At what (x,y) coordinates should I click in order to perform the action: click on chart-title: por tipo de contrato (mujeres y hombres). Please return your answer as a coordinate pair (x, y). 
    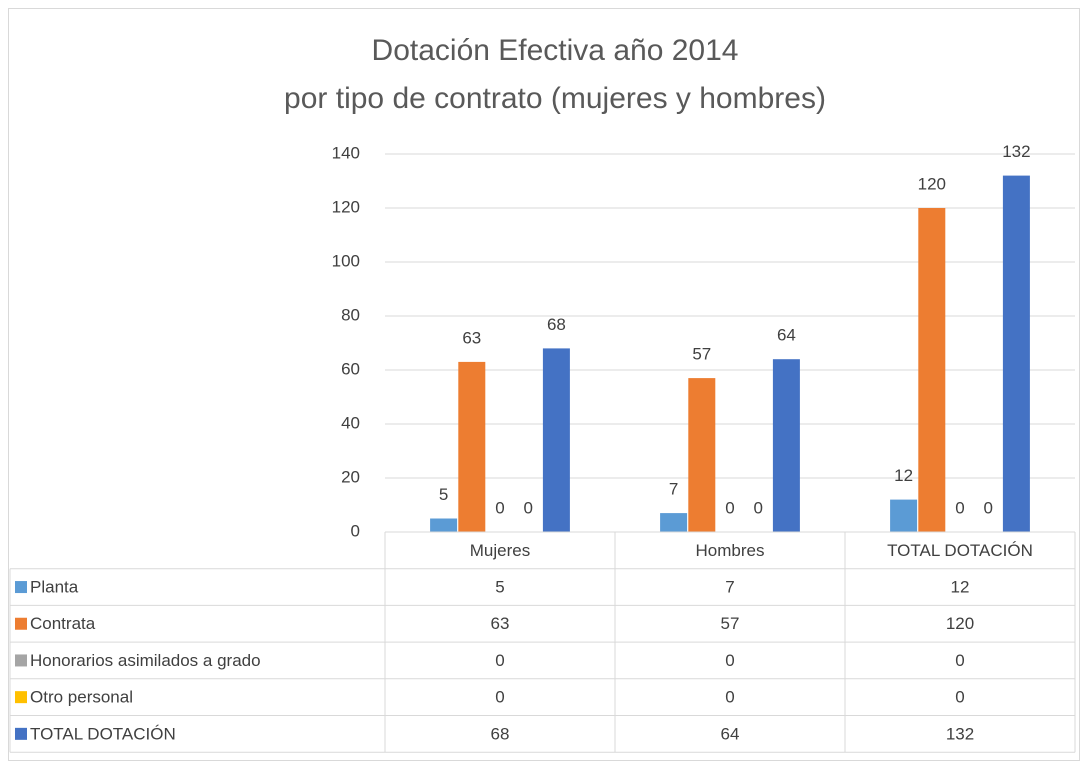
    Looking at the image, I should click on (555, 98).